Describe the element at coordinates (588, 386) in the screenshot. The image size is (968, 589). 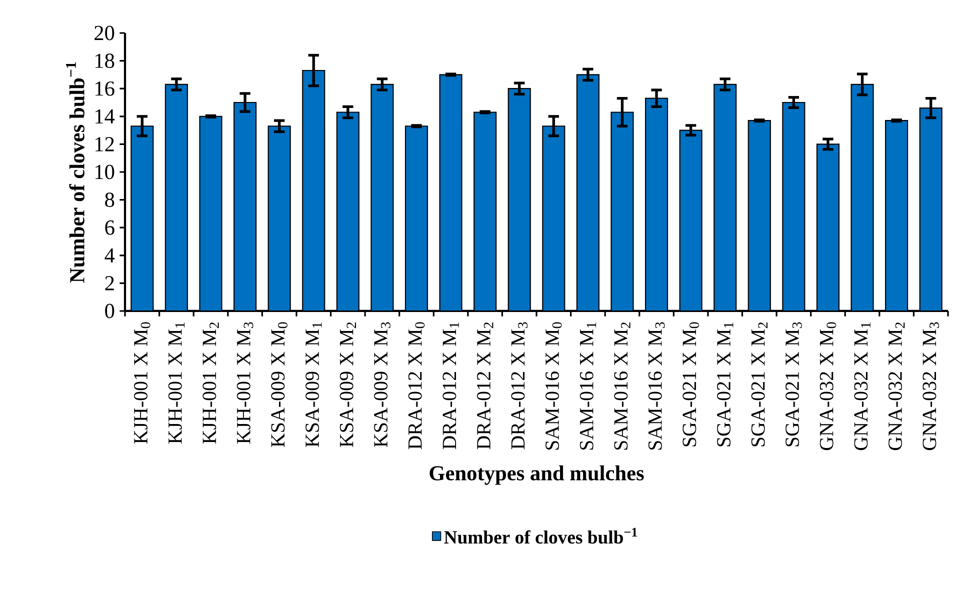
I see `x-tick-label: SAM-016 X M$_{1}$` at that location.